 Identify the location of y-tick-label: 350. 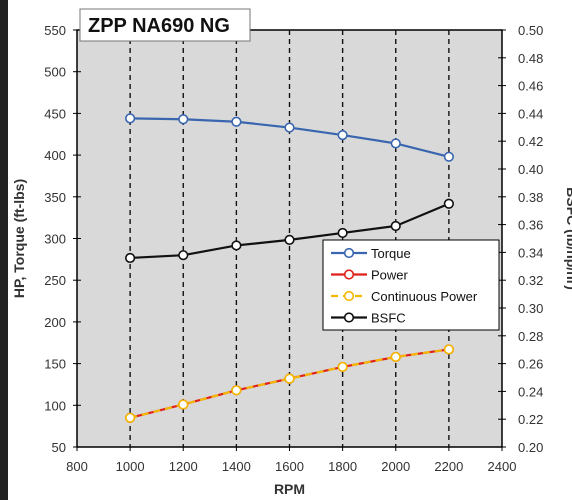
(55, 197).